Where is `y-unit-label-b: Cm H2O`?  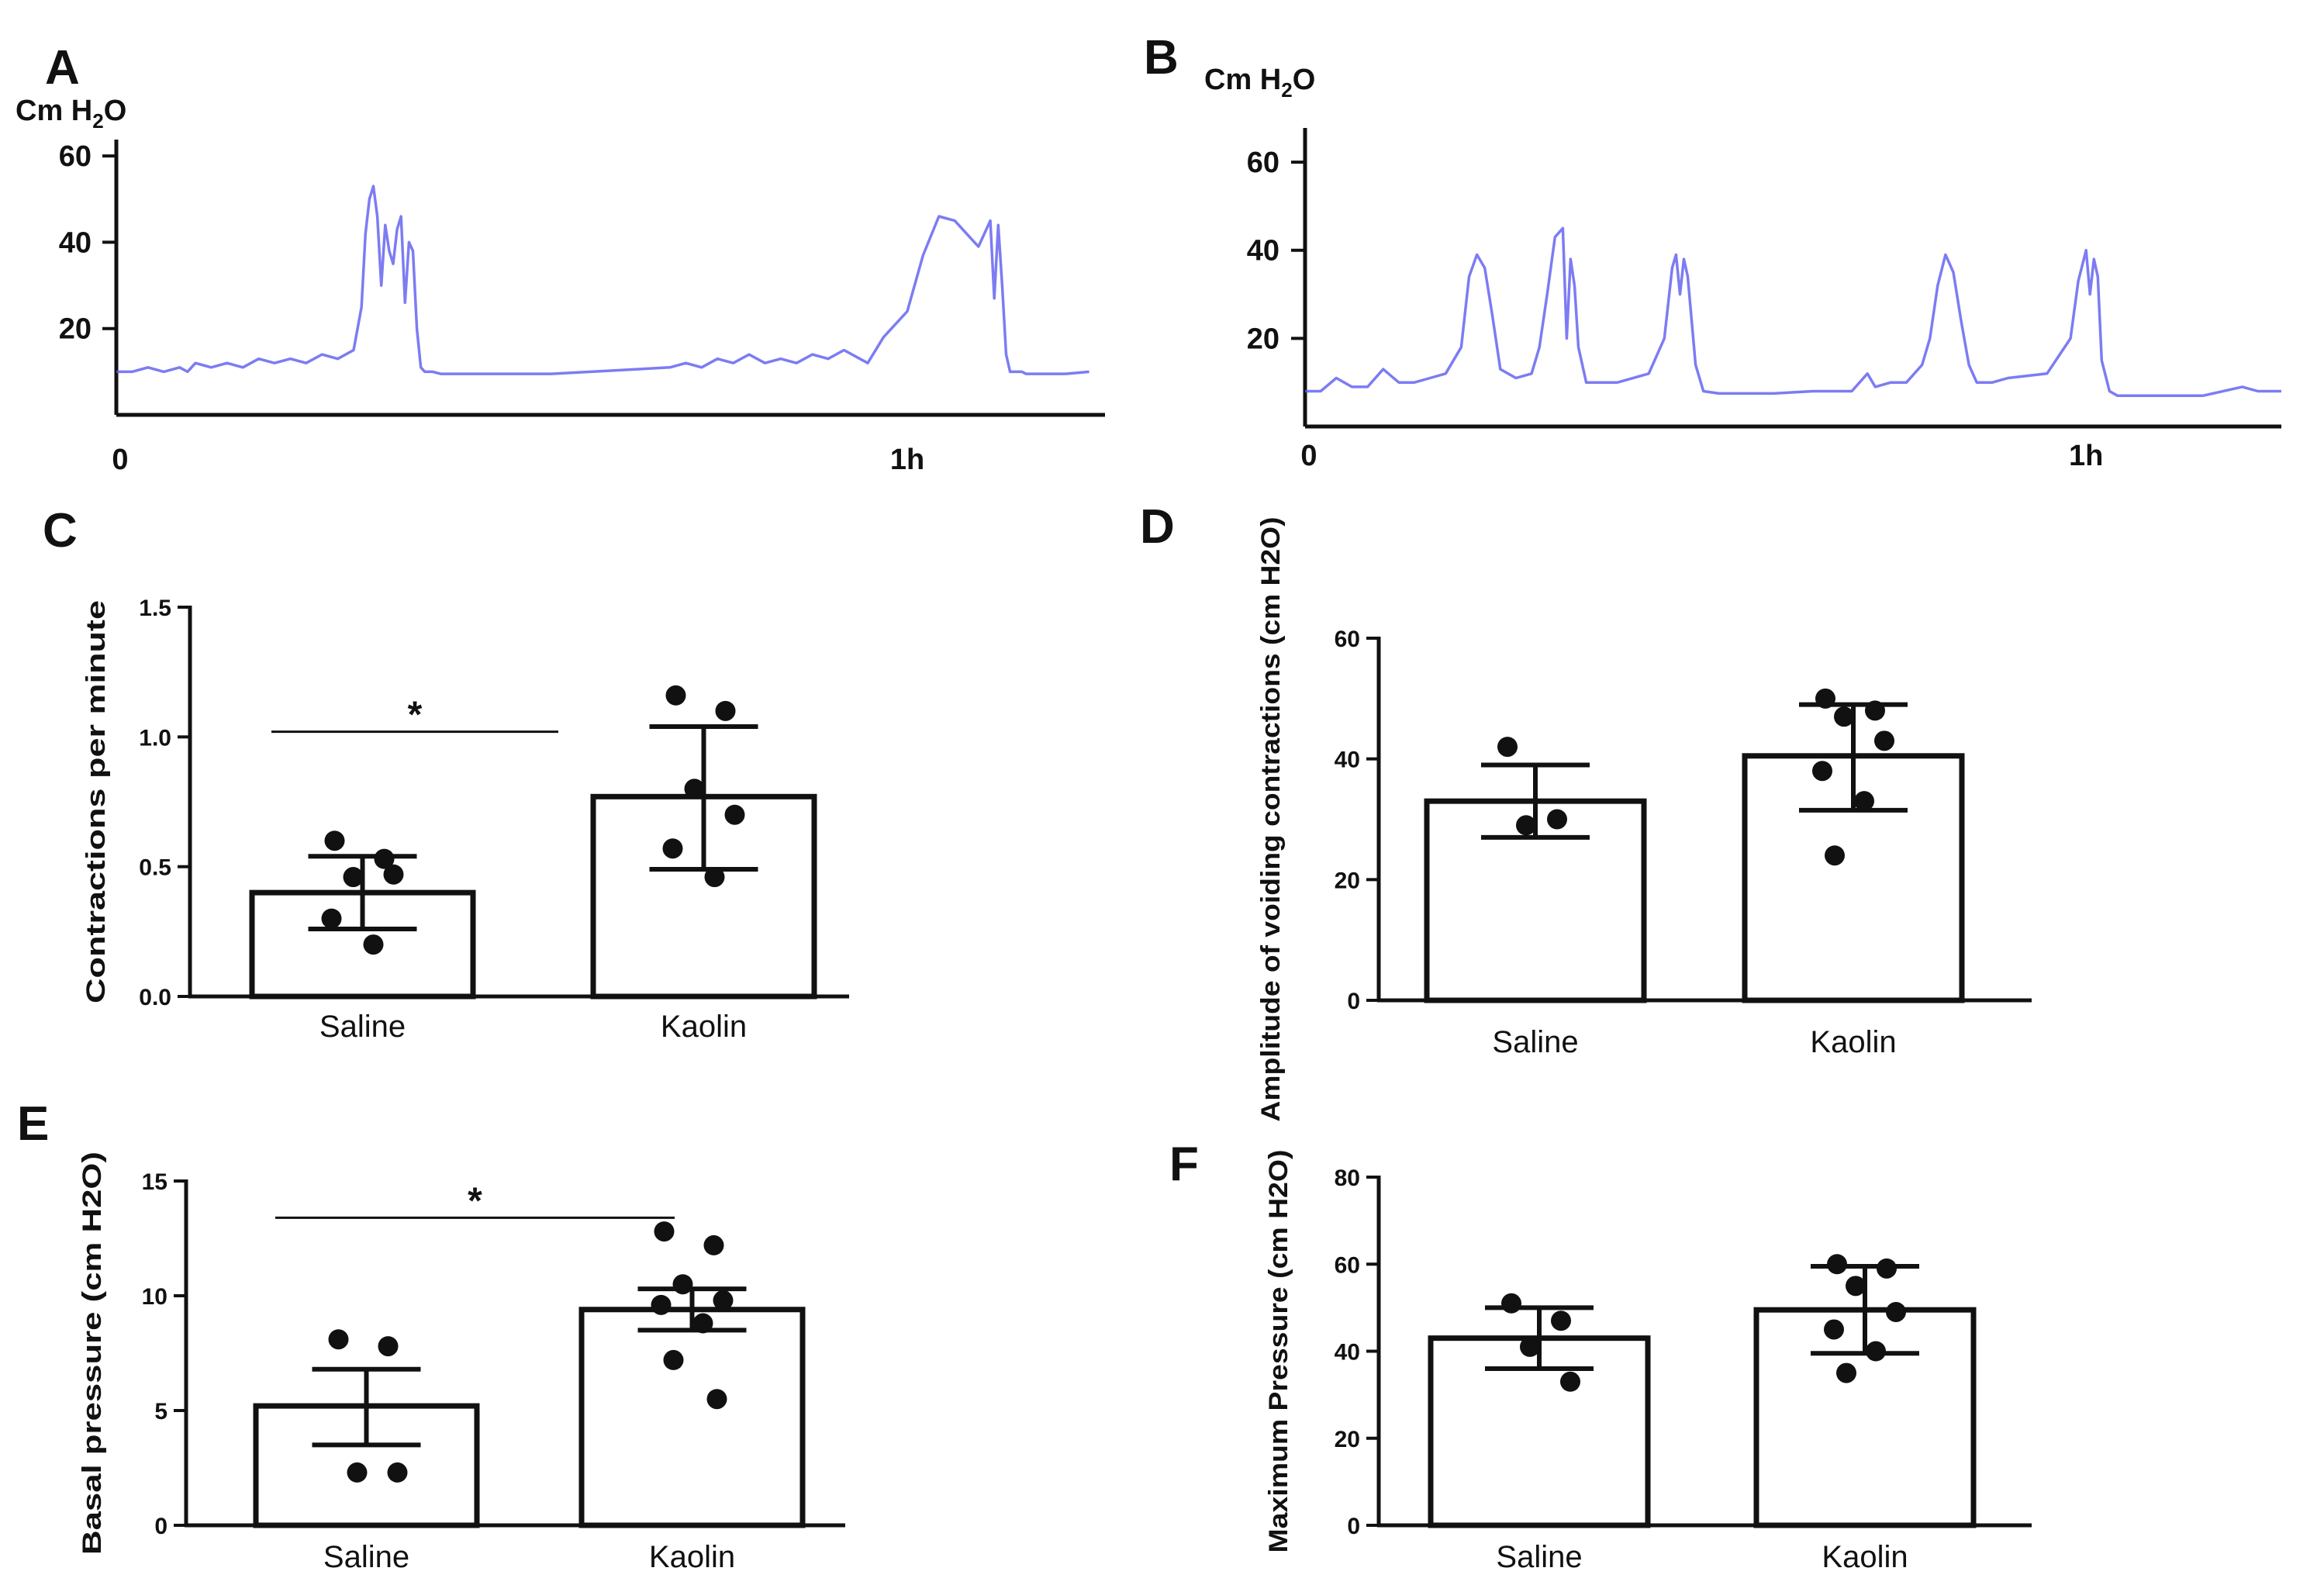 y-unit-label-b: Cm H2O is located at coordinates (1259, 83).